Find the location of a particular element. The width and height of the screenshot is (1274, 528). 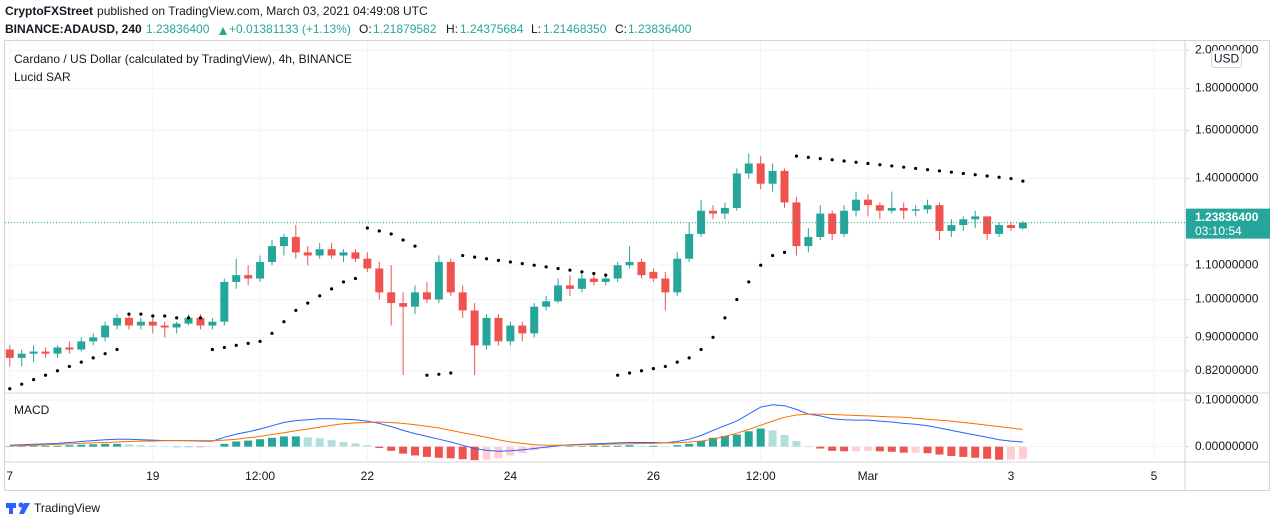

ohlc-value: 1.23836400 is located at coordinates (660, 29).